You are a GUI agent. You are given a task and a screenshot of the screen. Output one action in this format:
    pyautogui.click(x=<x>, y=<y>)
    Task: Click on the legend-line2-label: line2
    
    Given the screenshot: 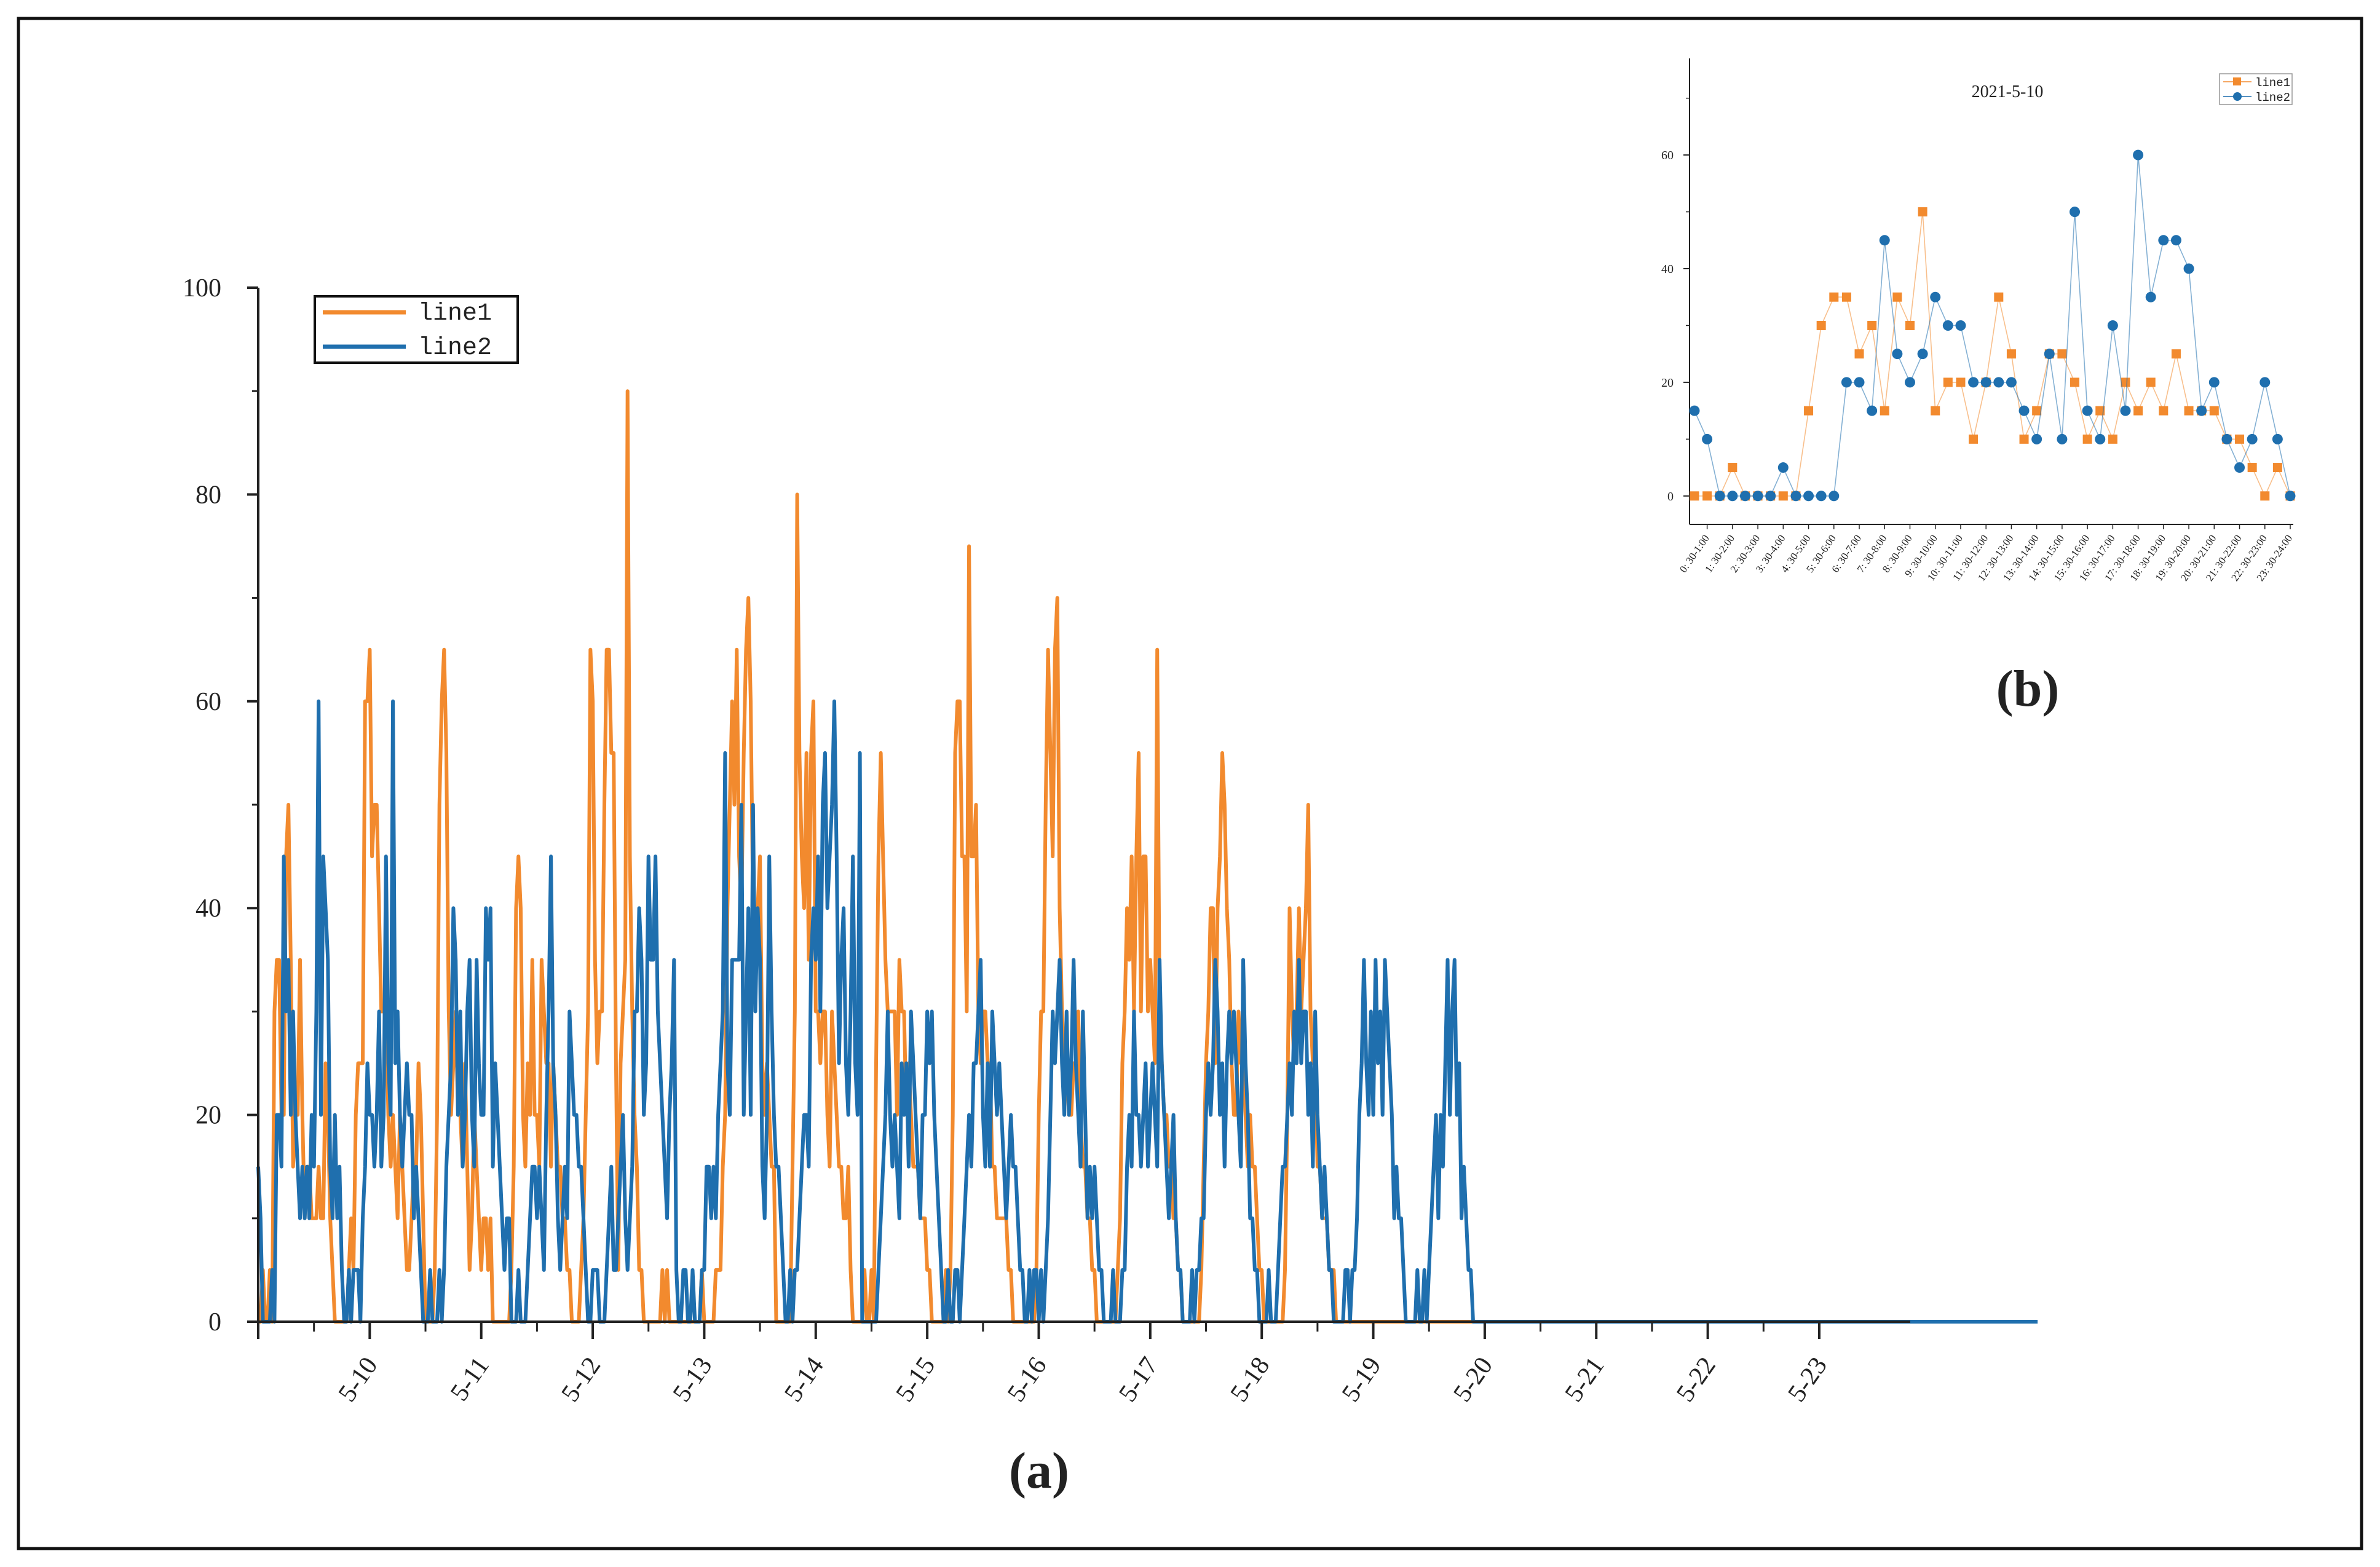 What is the action you would take?
    pyautogui.click(x=455, y=348)
    